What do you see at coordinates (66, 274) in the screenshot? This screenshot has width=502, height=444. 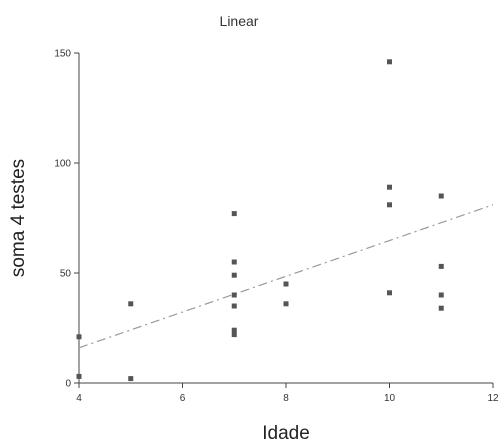 I see `y-tick-label: 50` at bounding box center [66, 274].